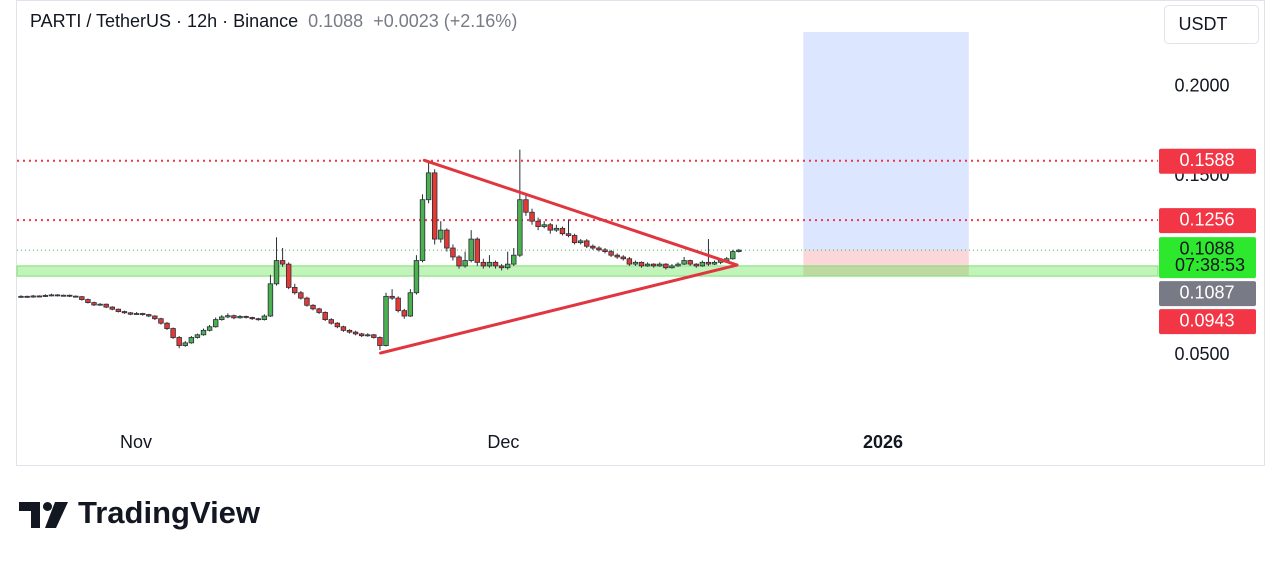 The image size is (1280, 562). Describe the element at coordinates (1210, 265) in the screenshot. I see `countdown-label: 07:38:53` at that location.